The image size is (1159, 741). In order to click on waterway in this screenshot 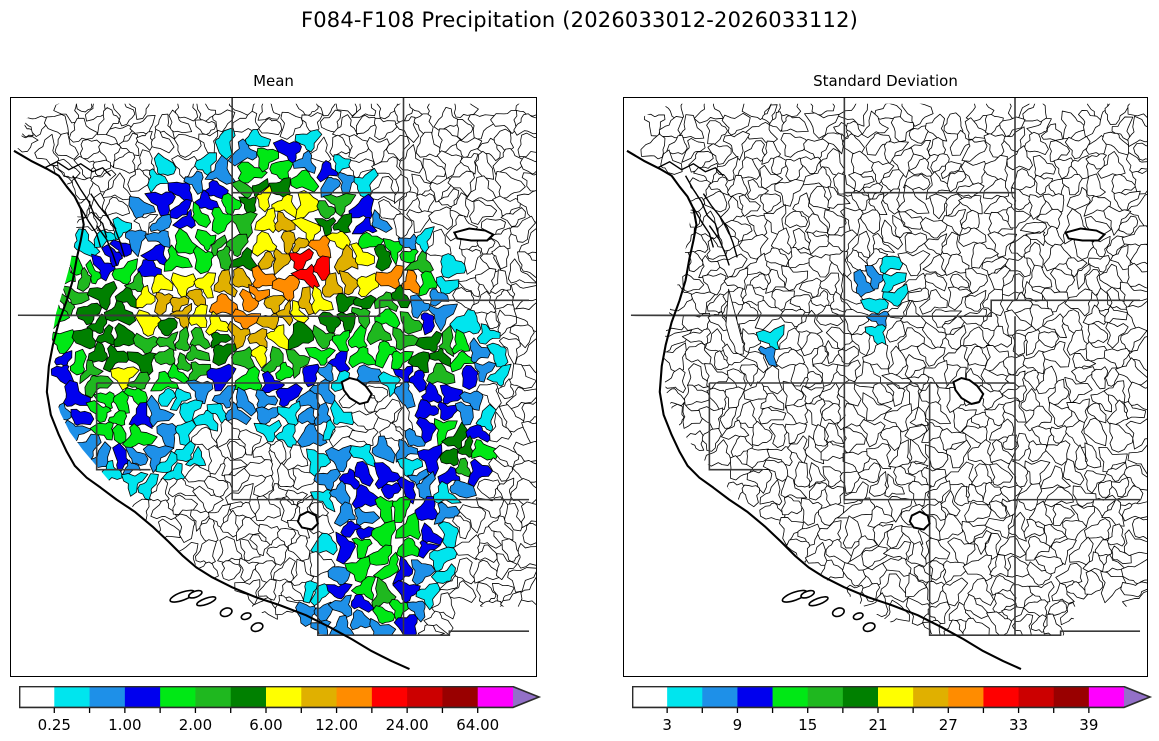, I will do `click(91, 227)`.